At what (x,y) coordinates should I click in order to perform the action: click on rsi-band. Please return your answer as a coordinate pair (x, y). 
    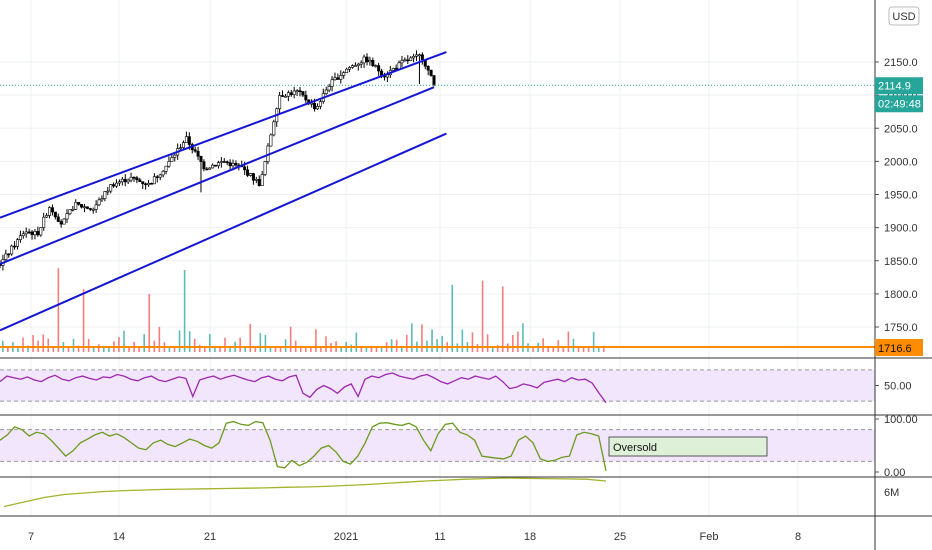
    Looking at the image, I should click on (437, 385).